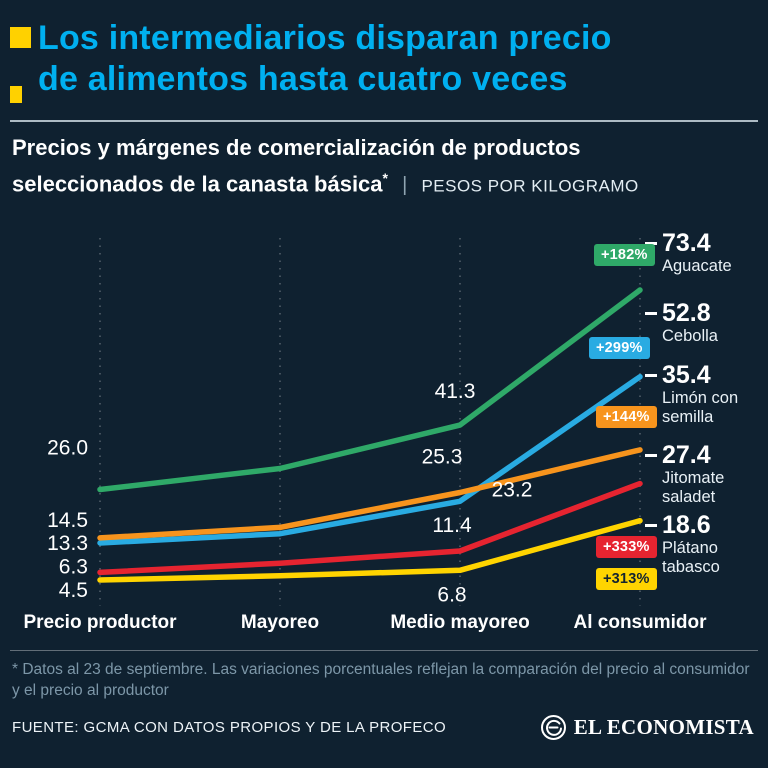  What do you see at coordinates (325, 38) in the screenshot?
I see `page-title-line1: Los intermediarios disparan precio` at bounding box center [325, 38].